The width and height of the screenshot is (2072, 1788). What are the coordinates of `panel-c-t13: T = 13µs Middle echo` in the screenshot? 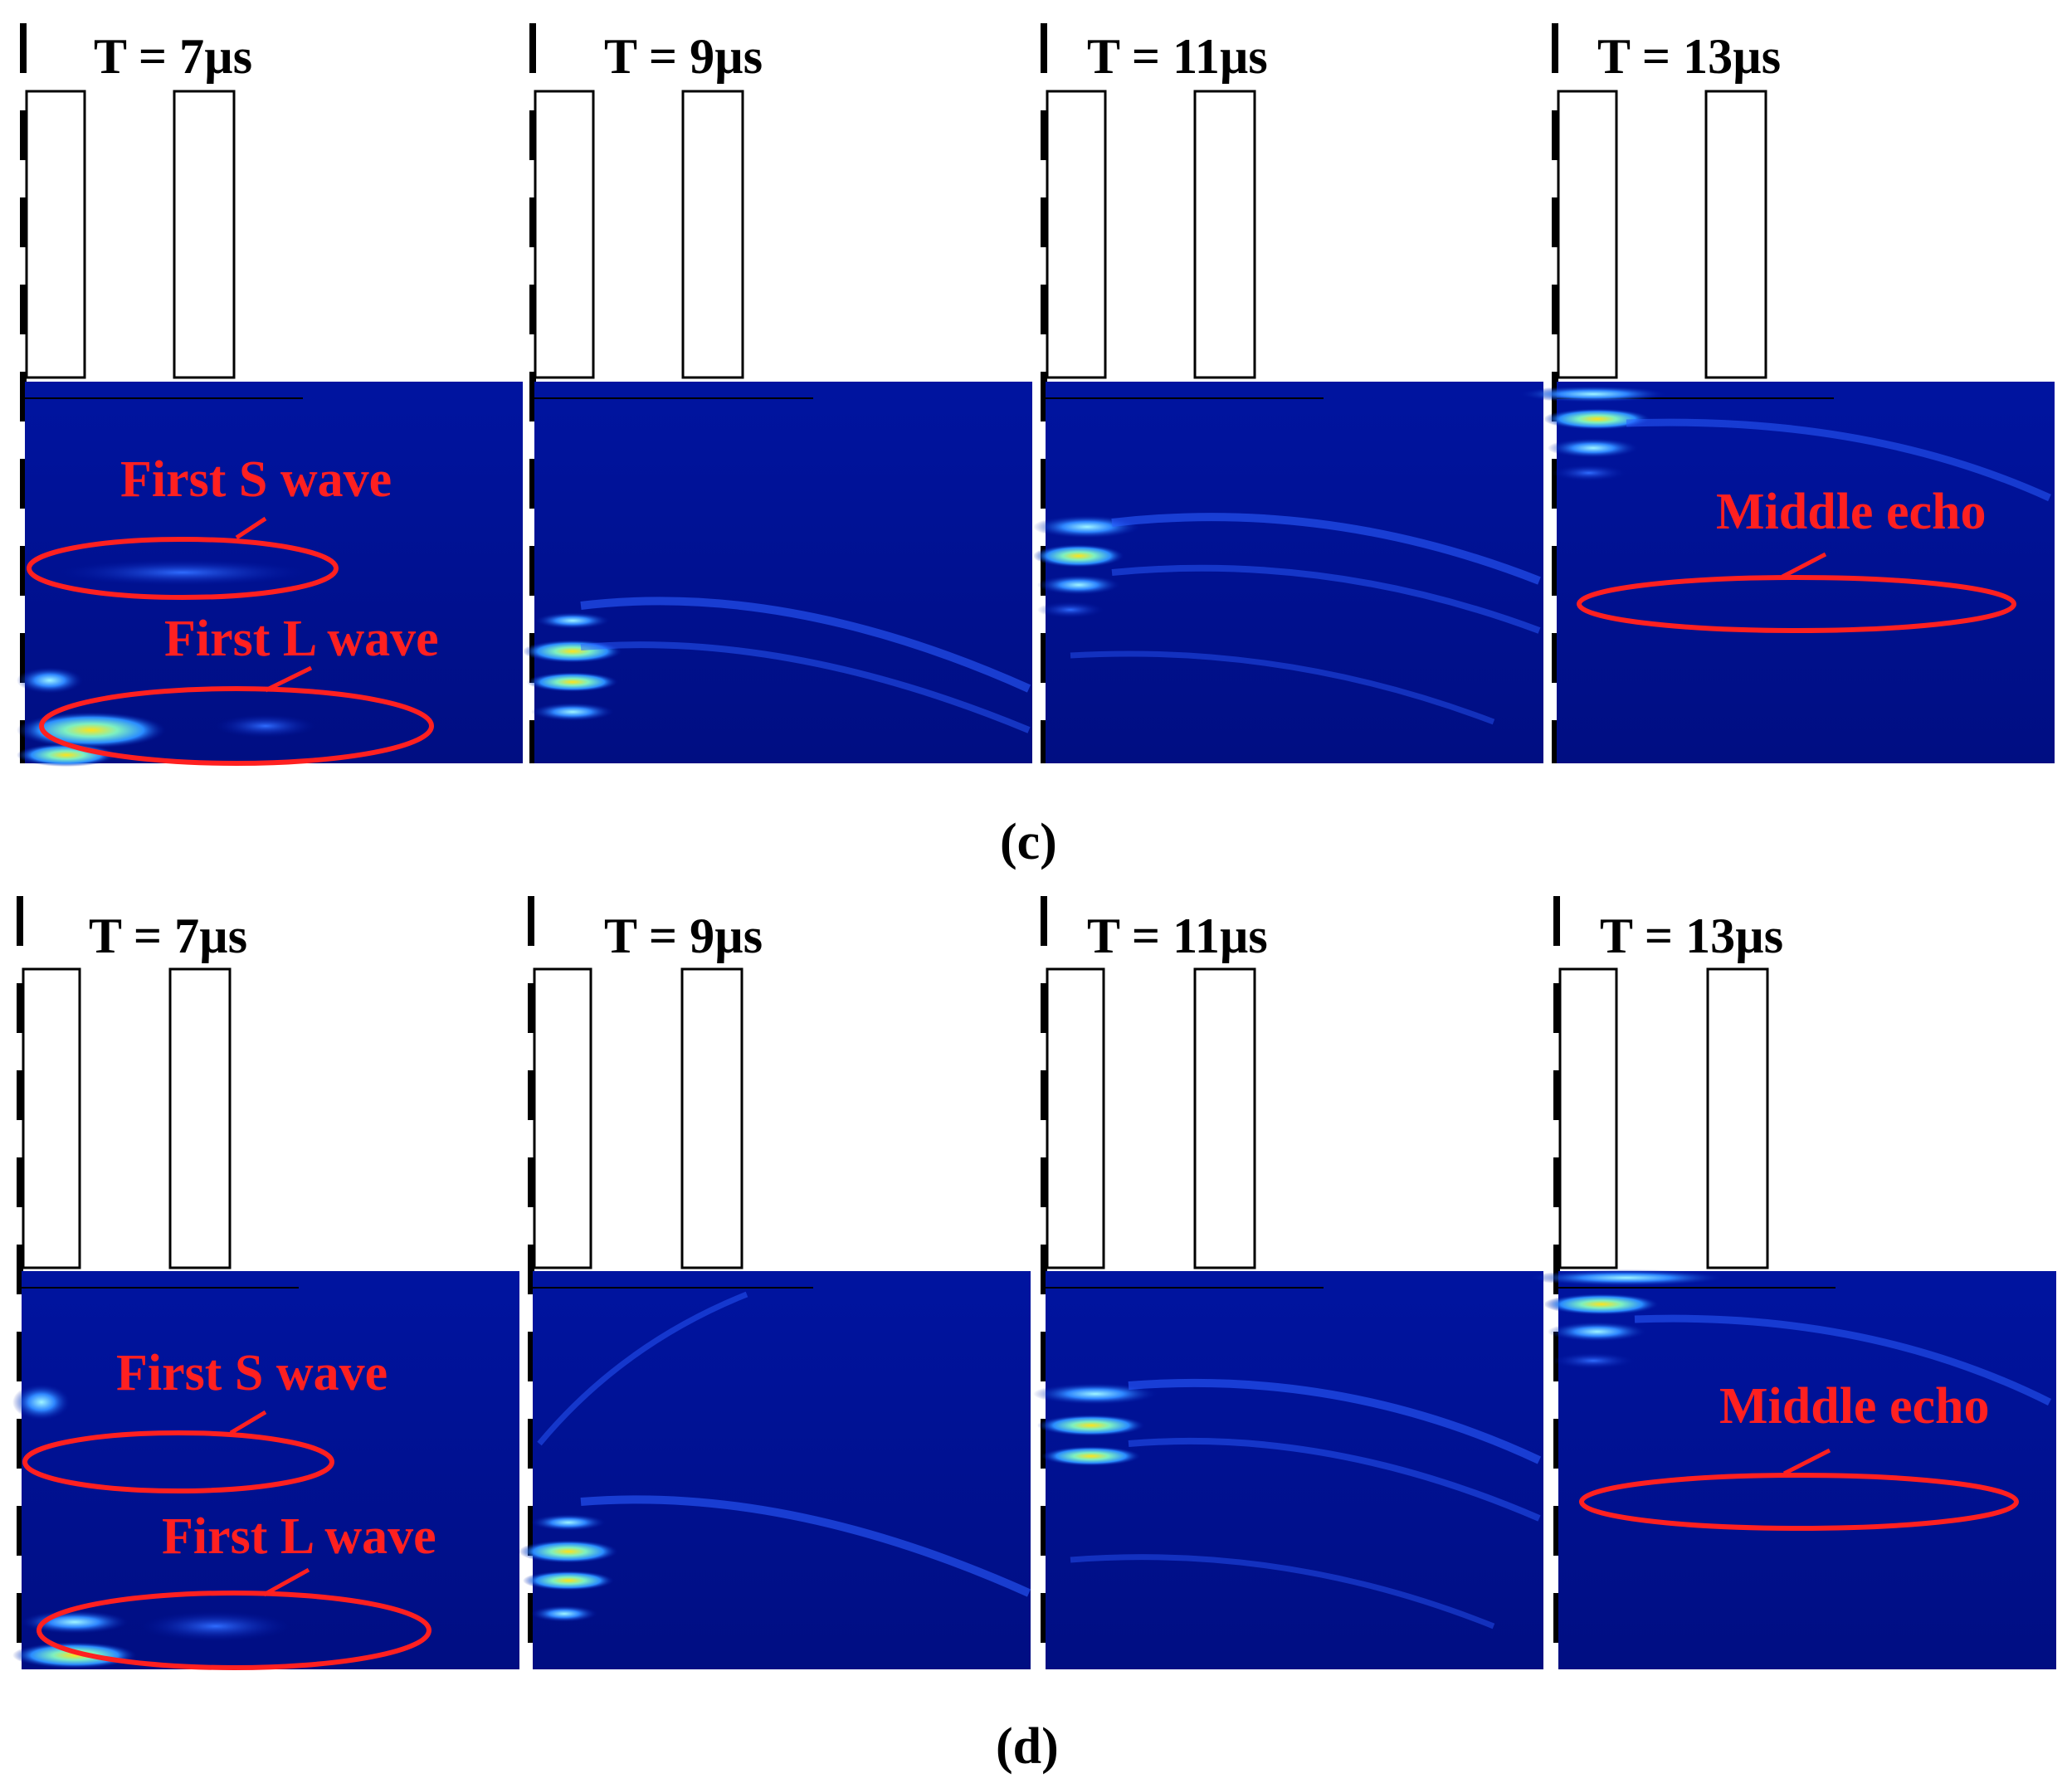 It's located at (1787, 393).